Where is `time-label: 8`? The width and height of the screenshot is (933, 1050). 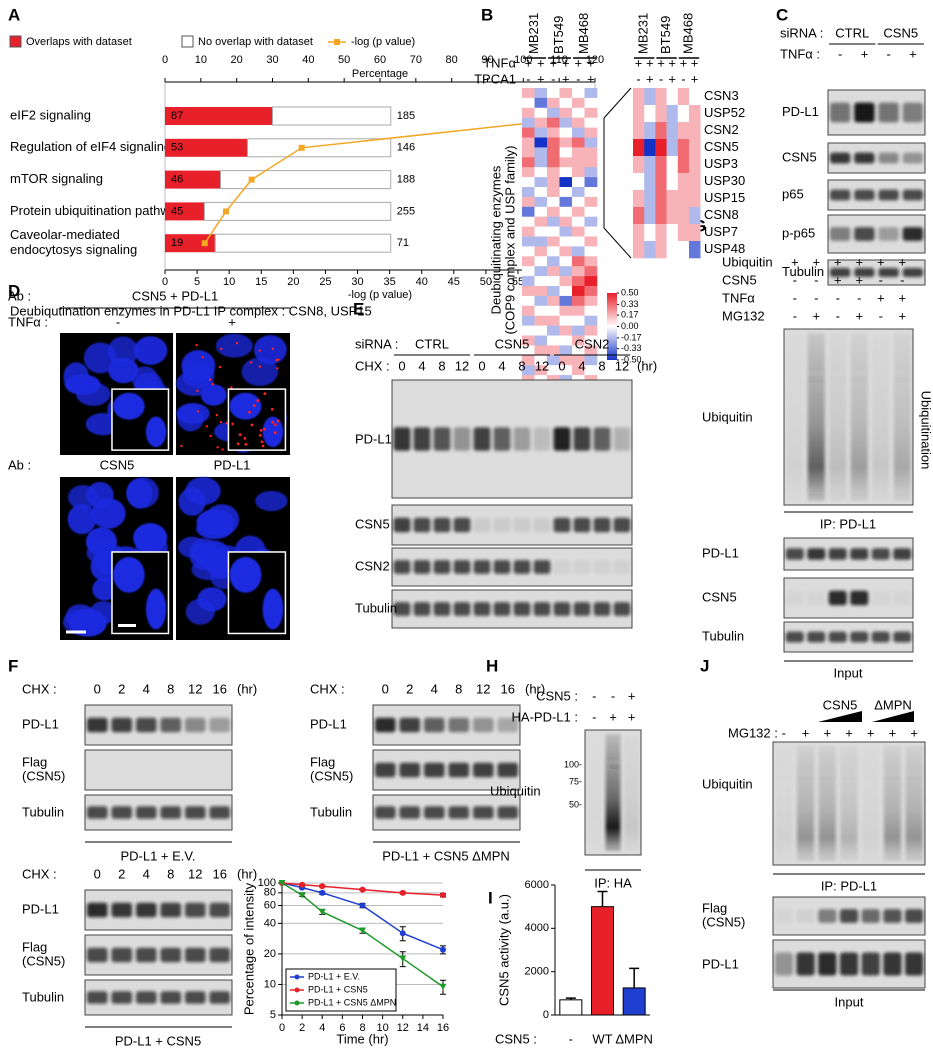 time-label: 8 is located at coordinates (521, 365).